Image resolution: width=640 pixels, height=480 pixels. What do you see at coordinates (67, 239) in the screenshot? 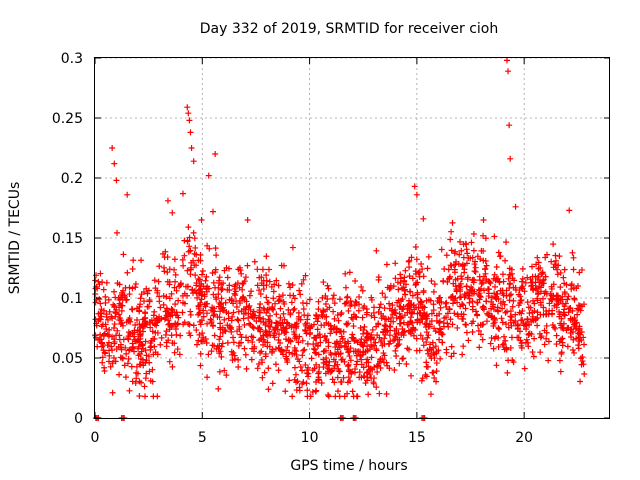
I see `y-tick-label: 0.15` at bounding box center [67, 239].